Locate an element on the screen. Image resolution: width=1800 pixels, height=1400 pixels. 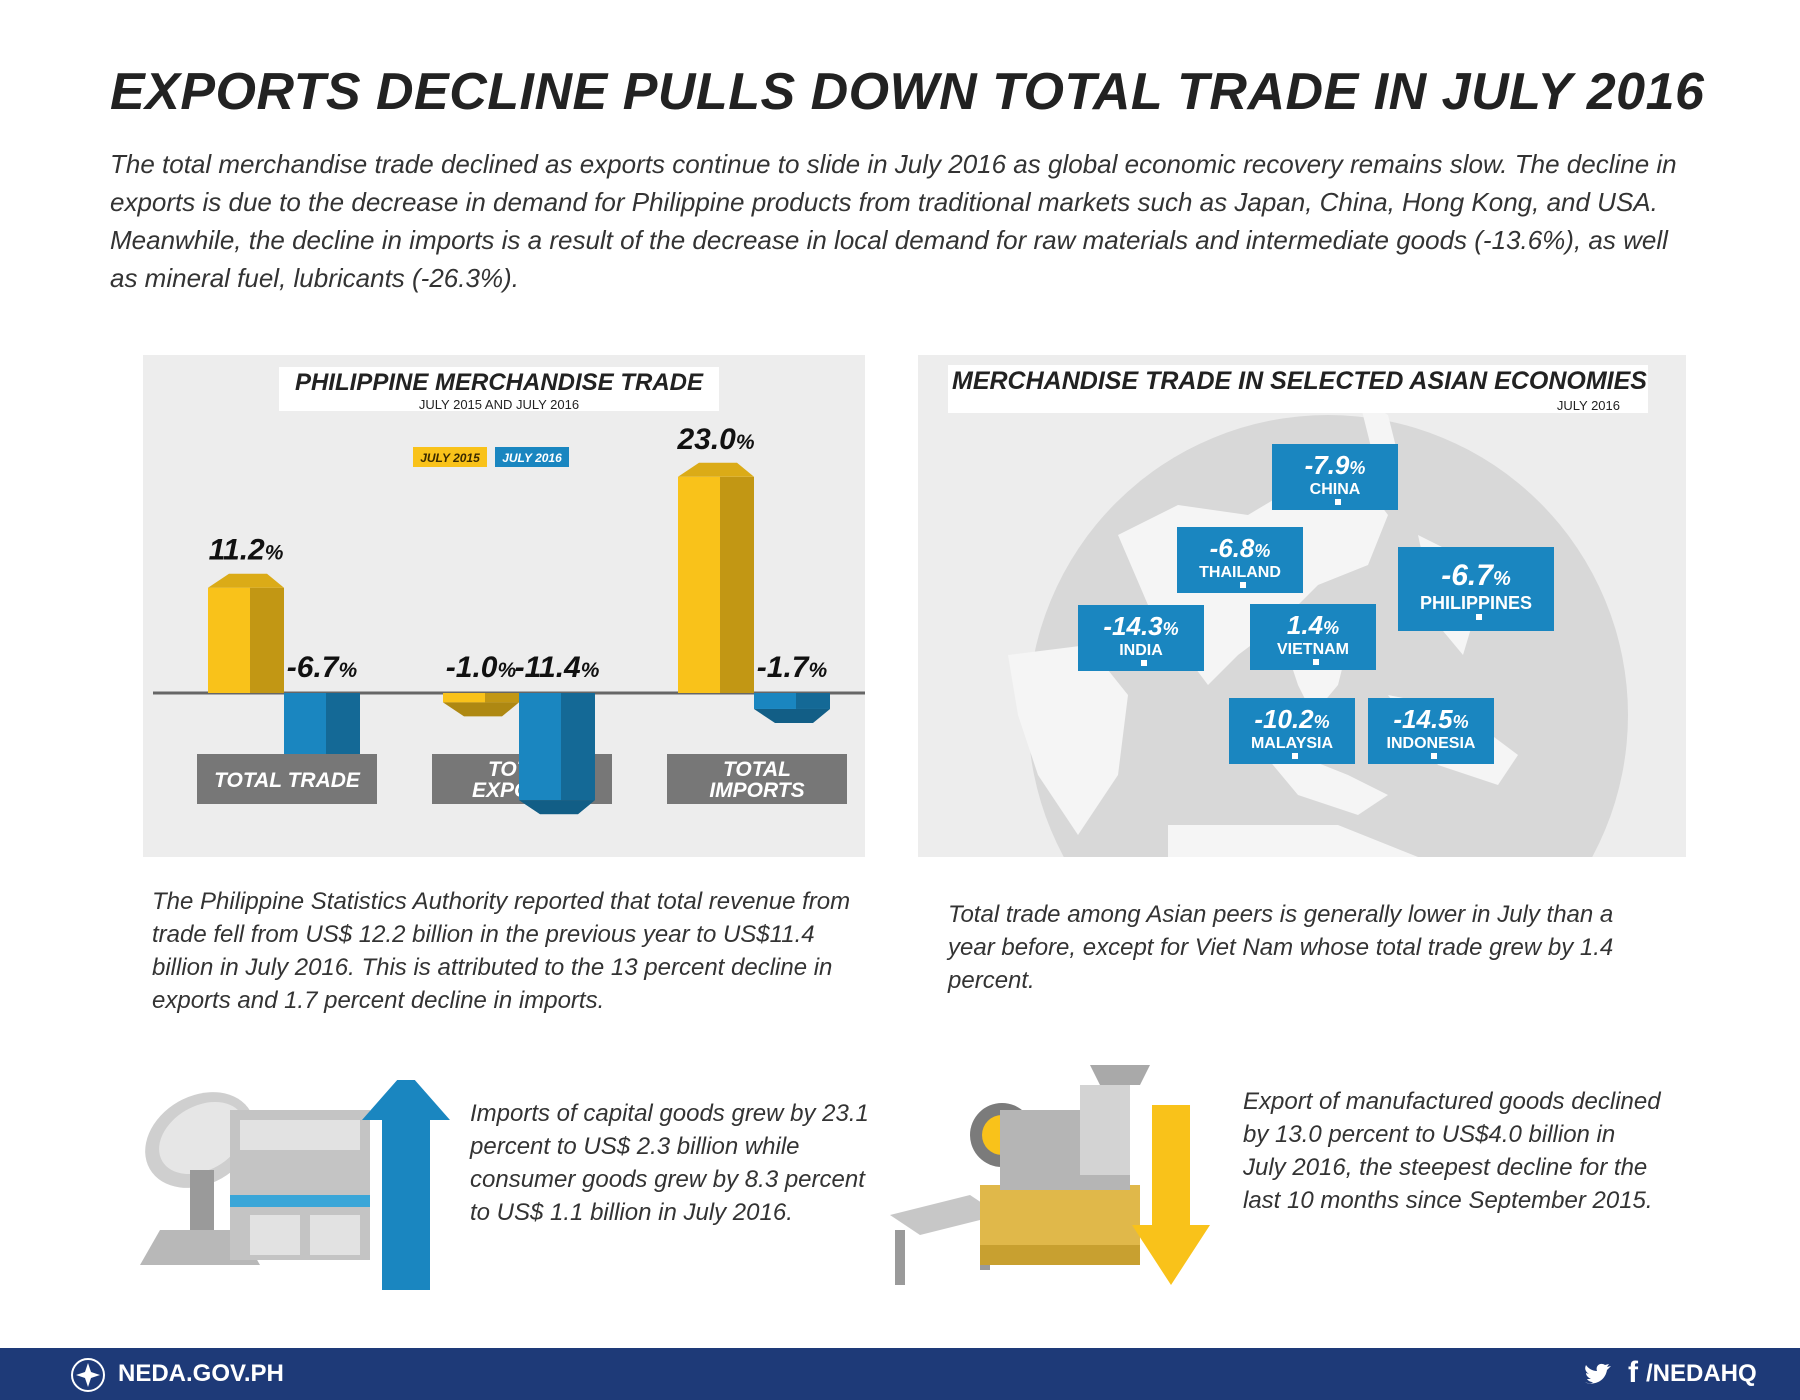
callout-philippines-unit: % is located at coordinates (1501, 579).